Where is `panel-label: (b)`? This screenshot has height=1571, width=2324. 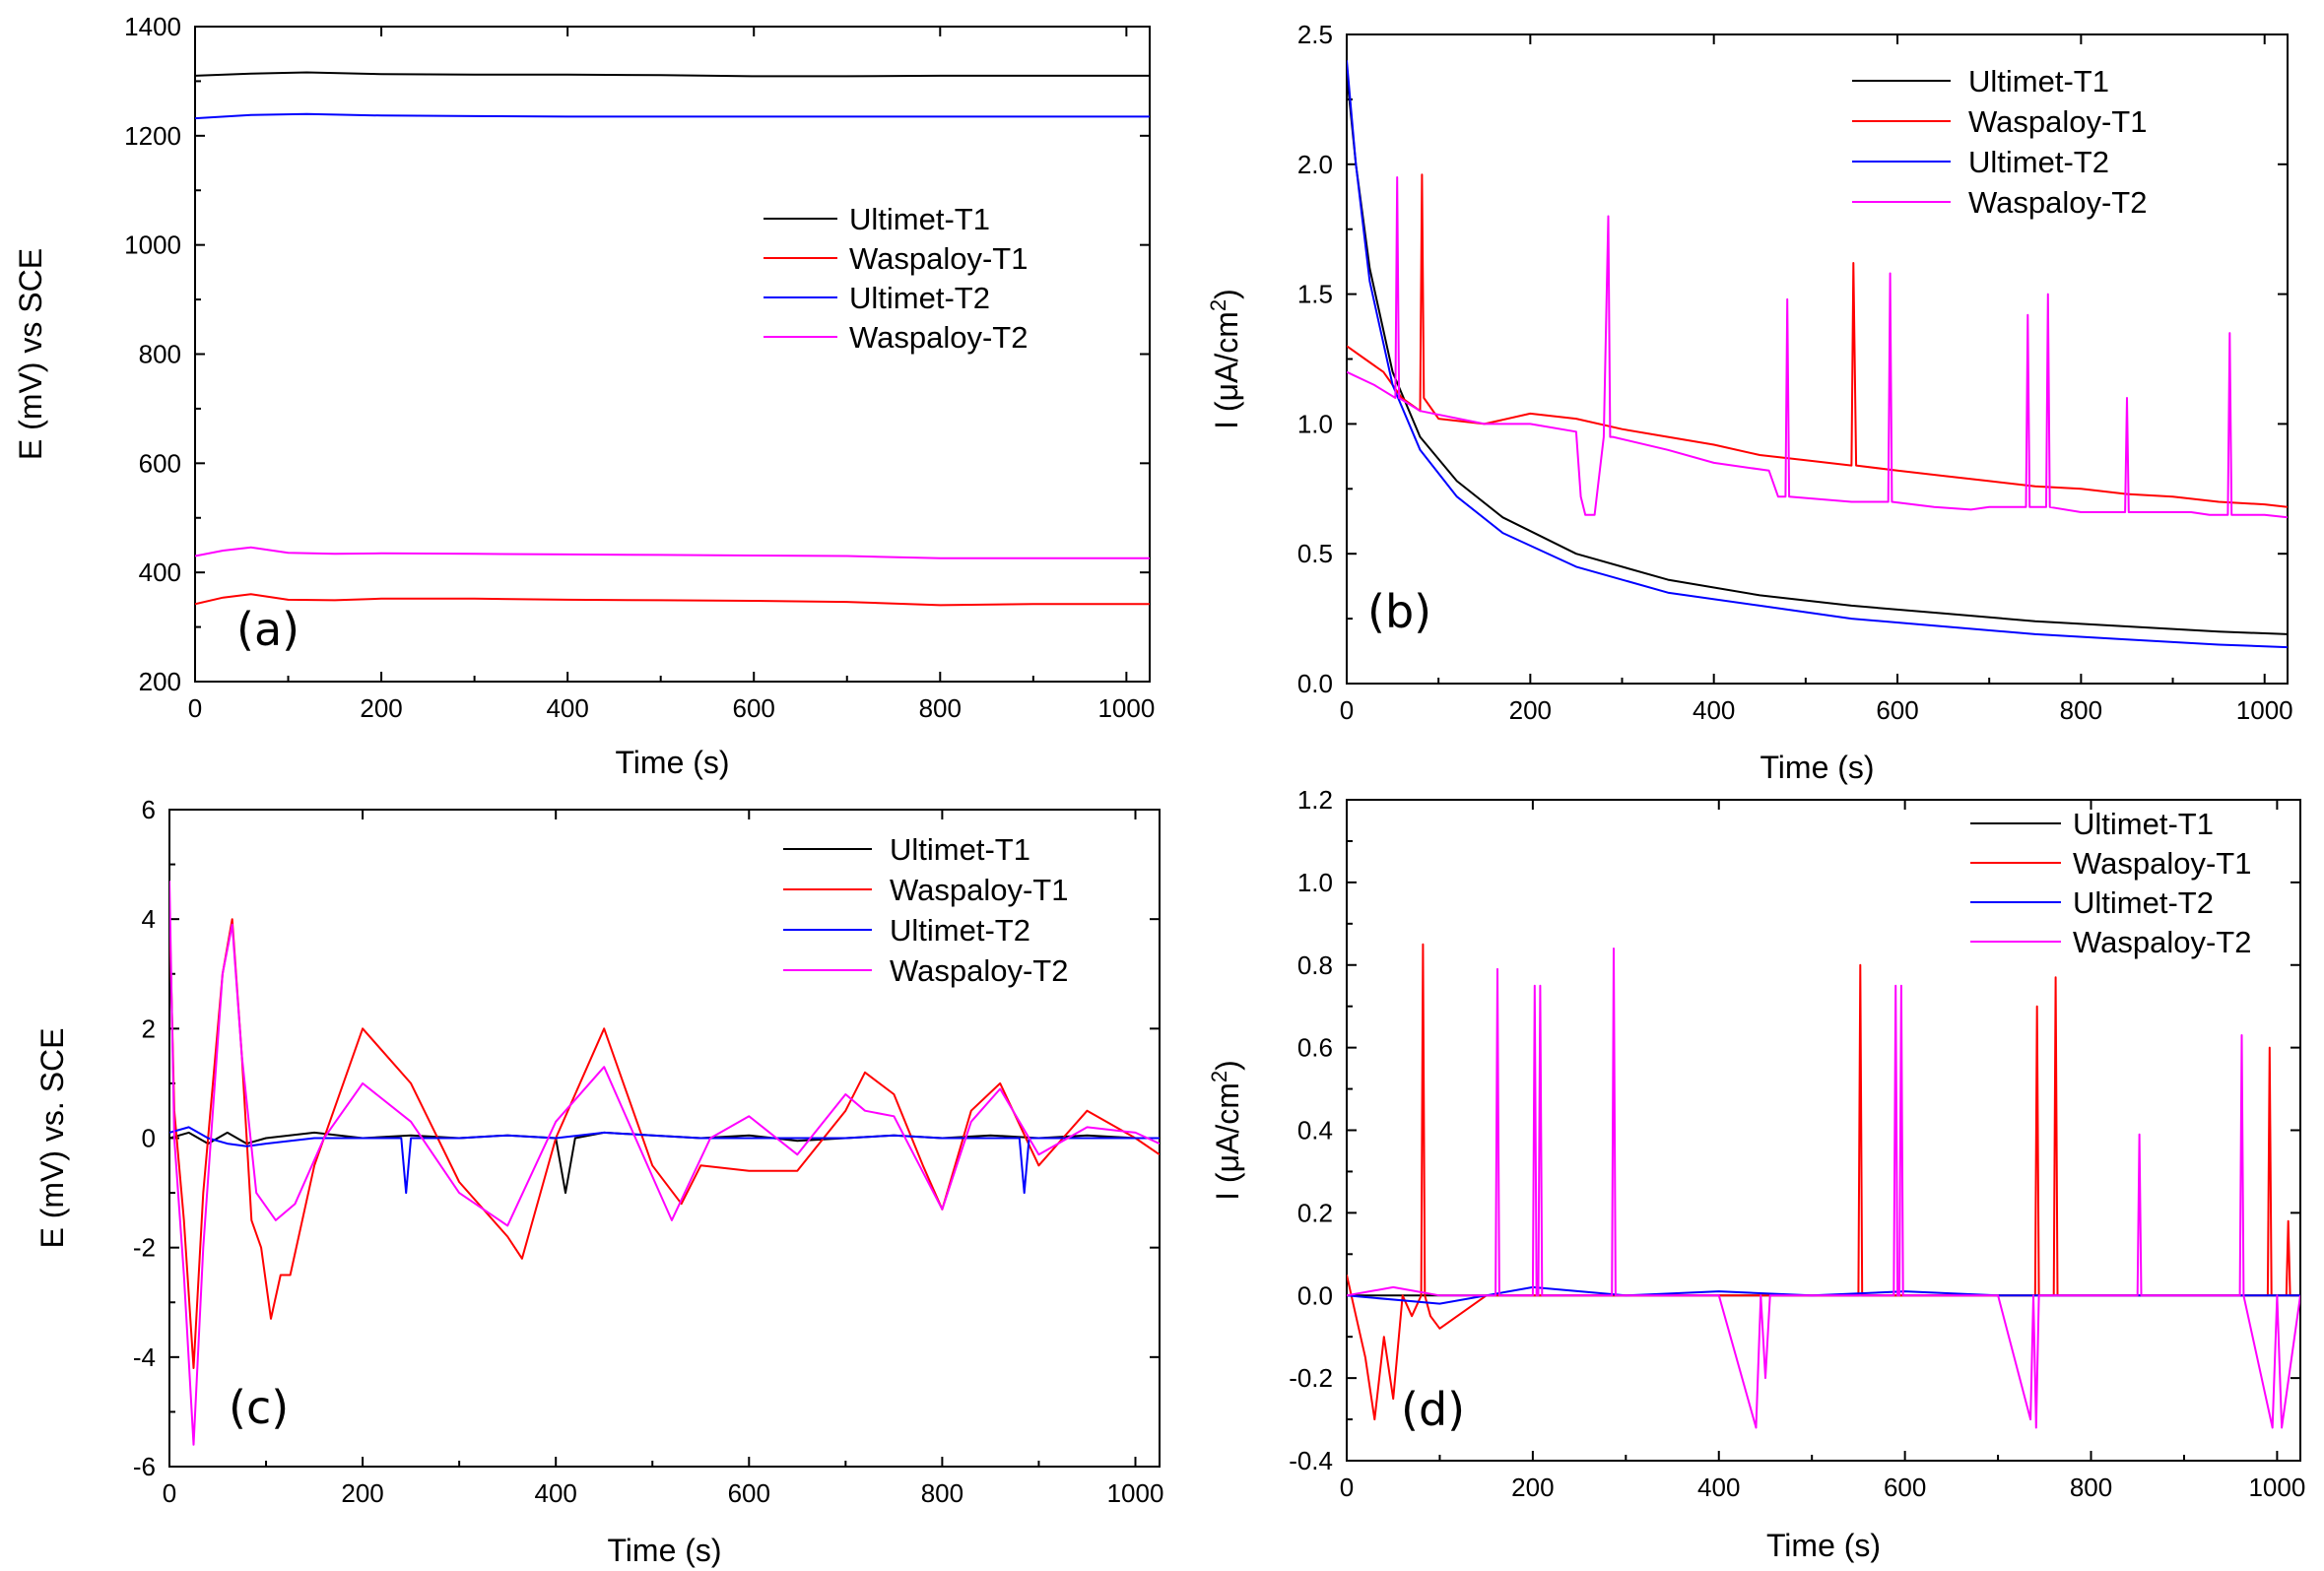 panel-label: (b) is located at coordinates (1399, 611).